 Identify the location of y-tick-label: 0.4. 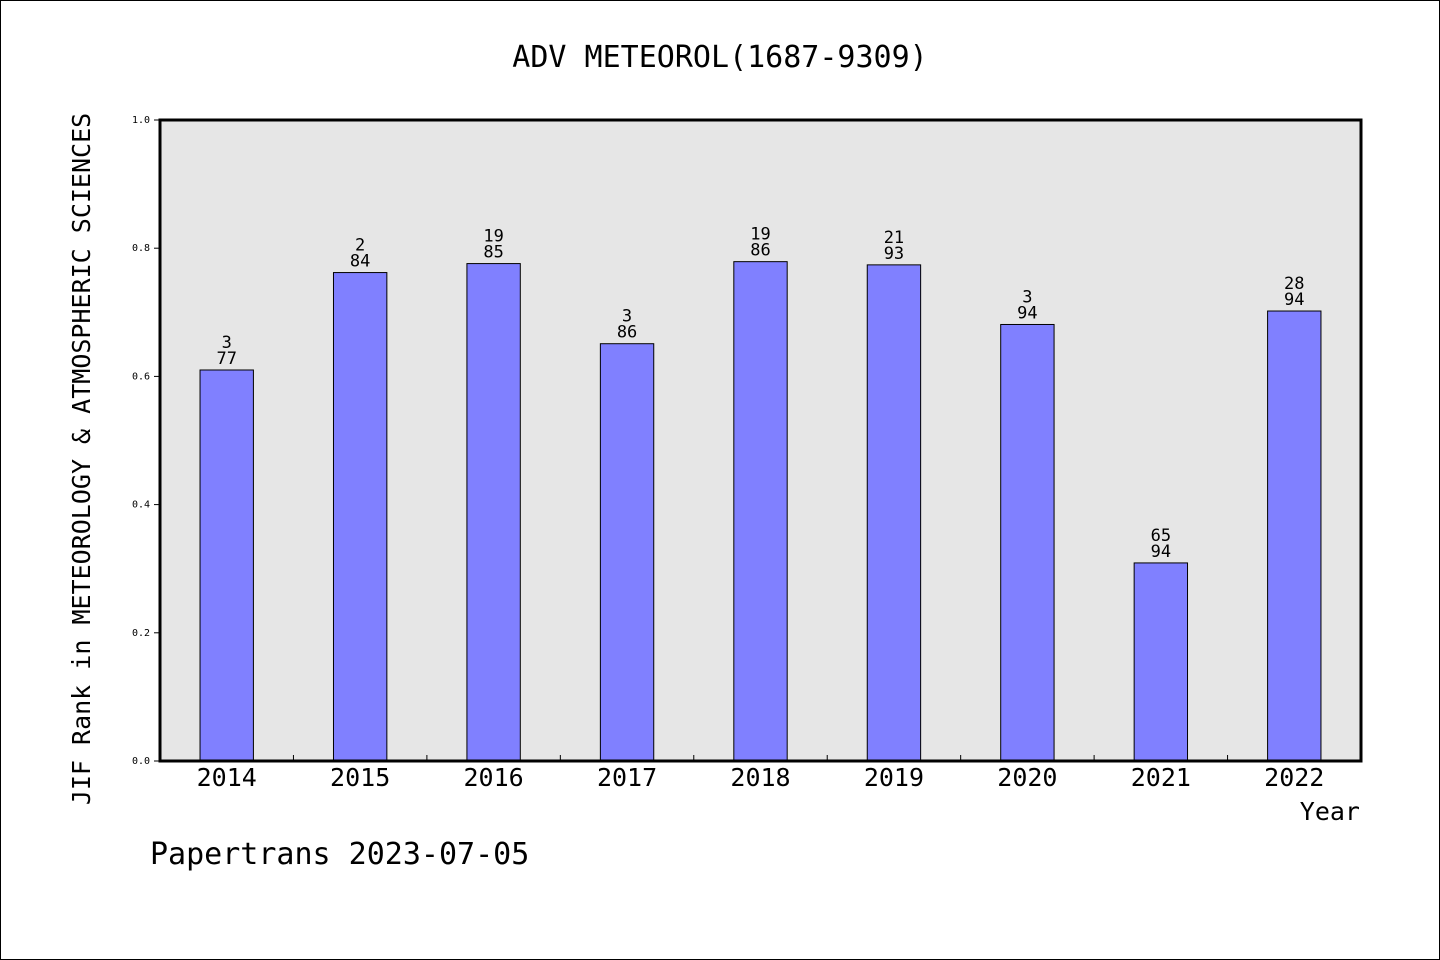
(141, 505).